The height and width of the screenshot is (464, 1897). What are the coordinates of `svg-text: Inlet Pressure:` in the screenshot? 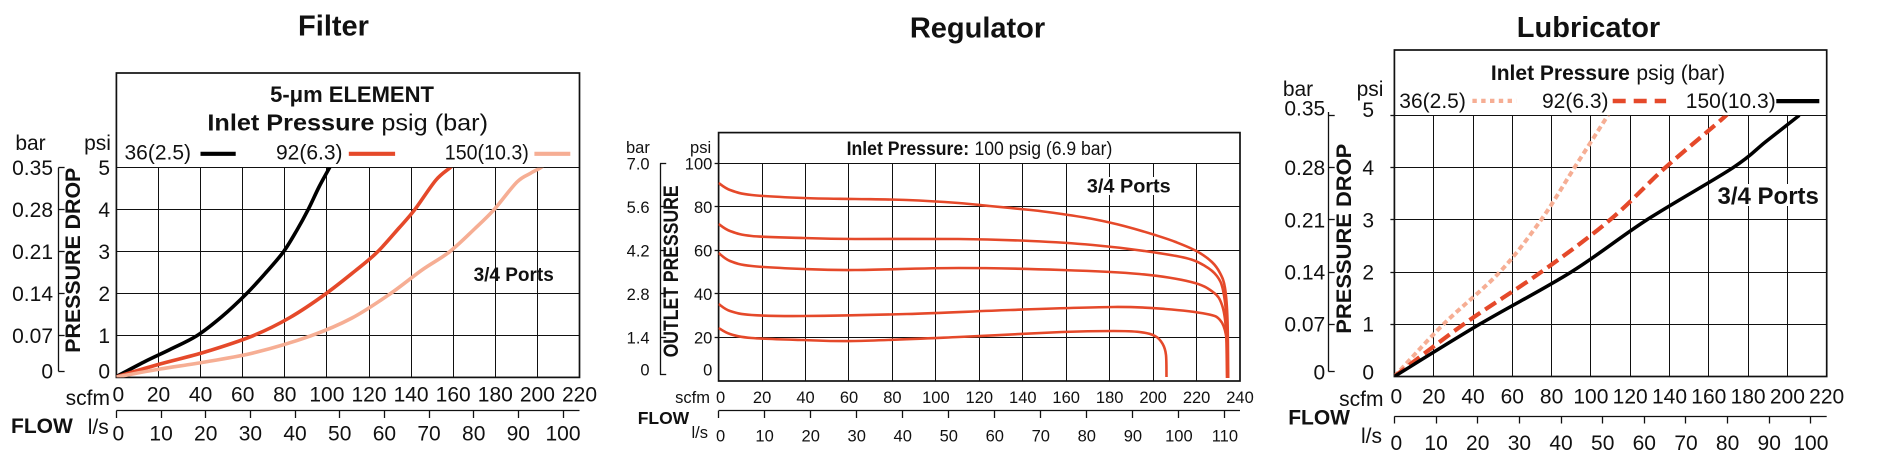 It's located at (908, 149).